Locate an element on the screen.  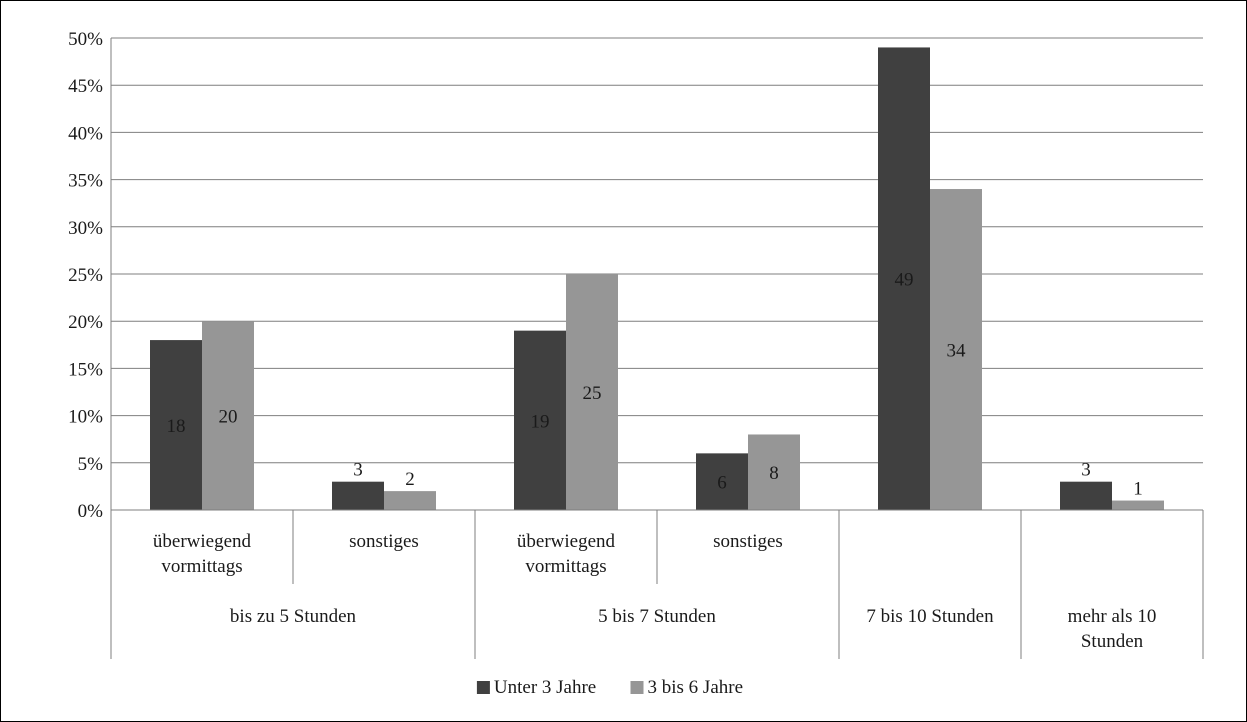
x-group-label: bis zu 5 Stunden is located at coordinates (293, 616).